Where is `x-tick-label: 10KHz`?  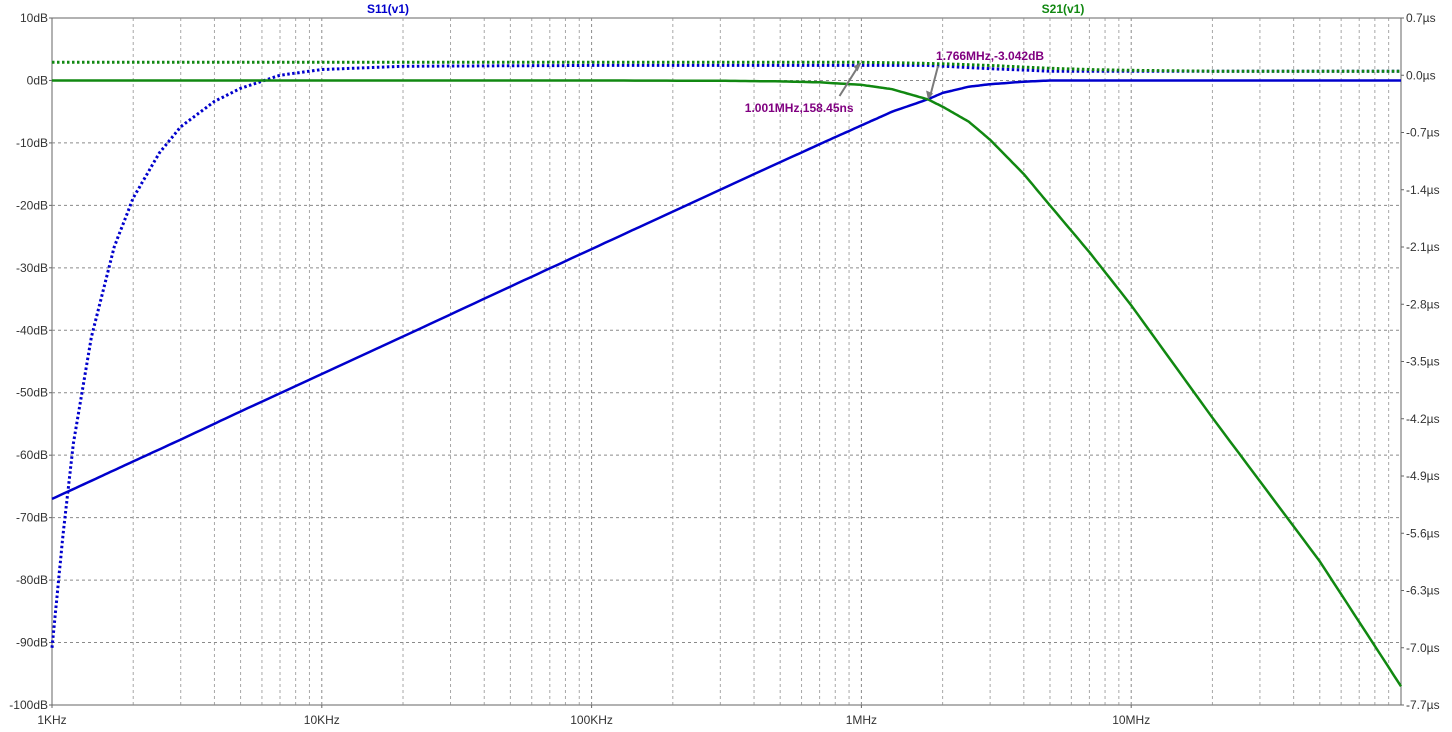
x-tick-label: 10KHz is located at coordinates (322, 720).